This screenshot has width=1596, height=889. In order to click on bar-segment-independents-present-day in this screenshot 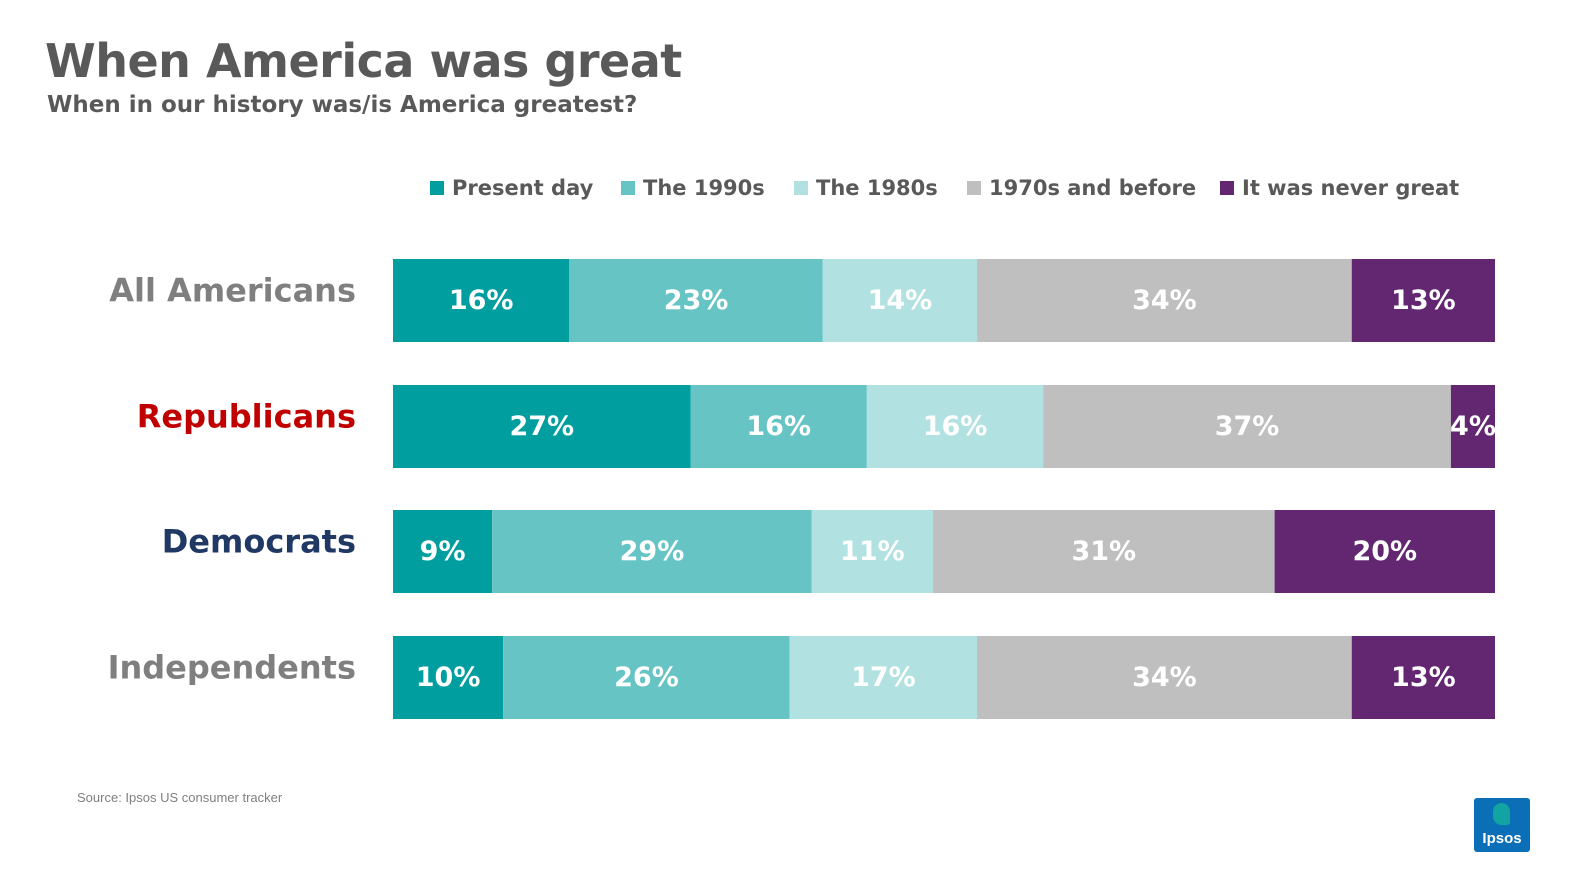, I will do `click(448, 677)`.